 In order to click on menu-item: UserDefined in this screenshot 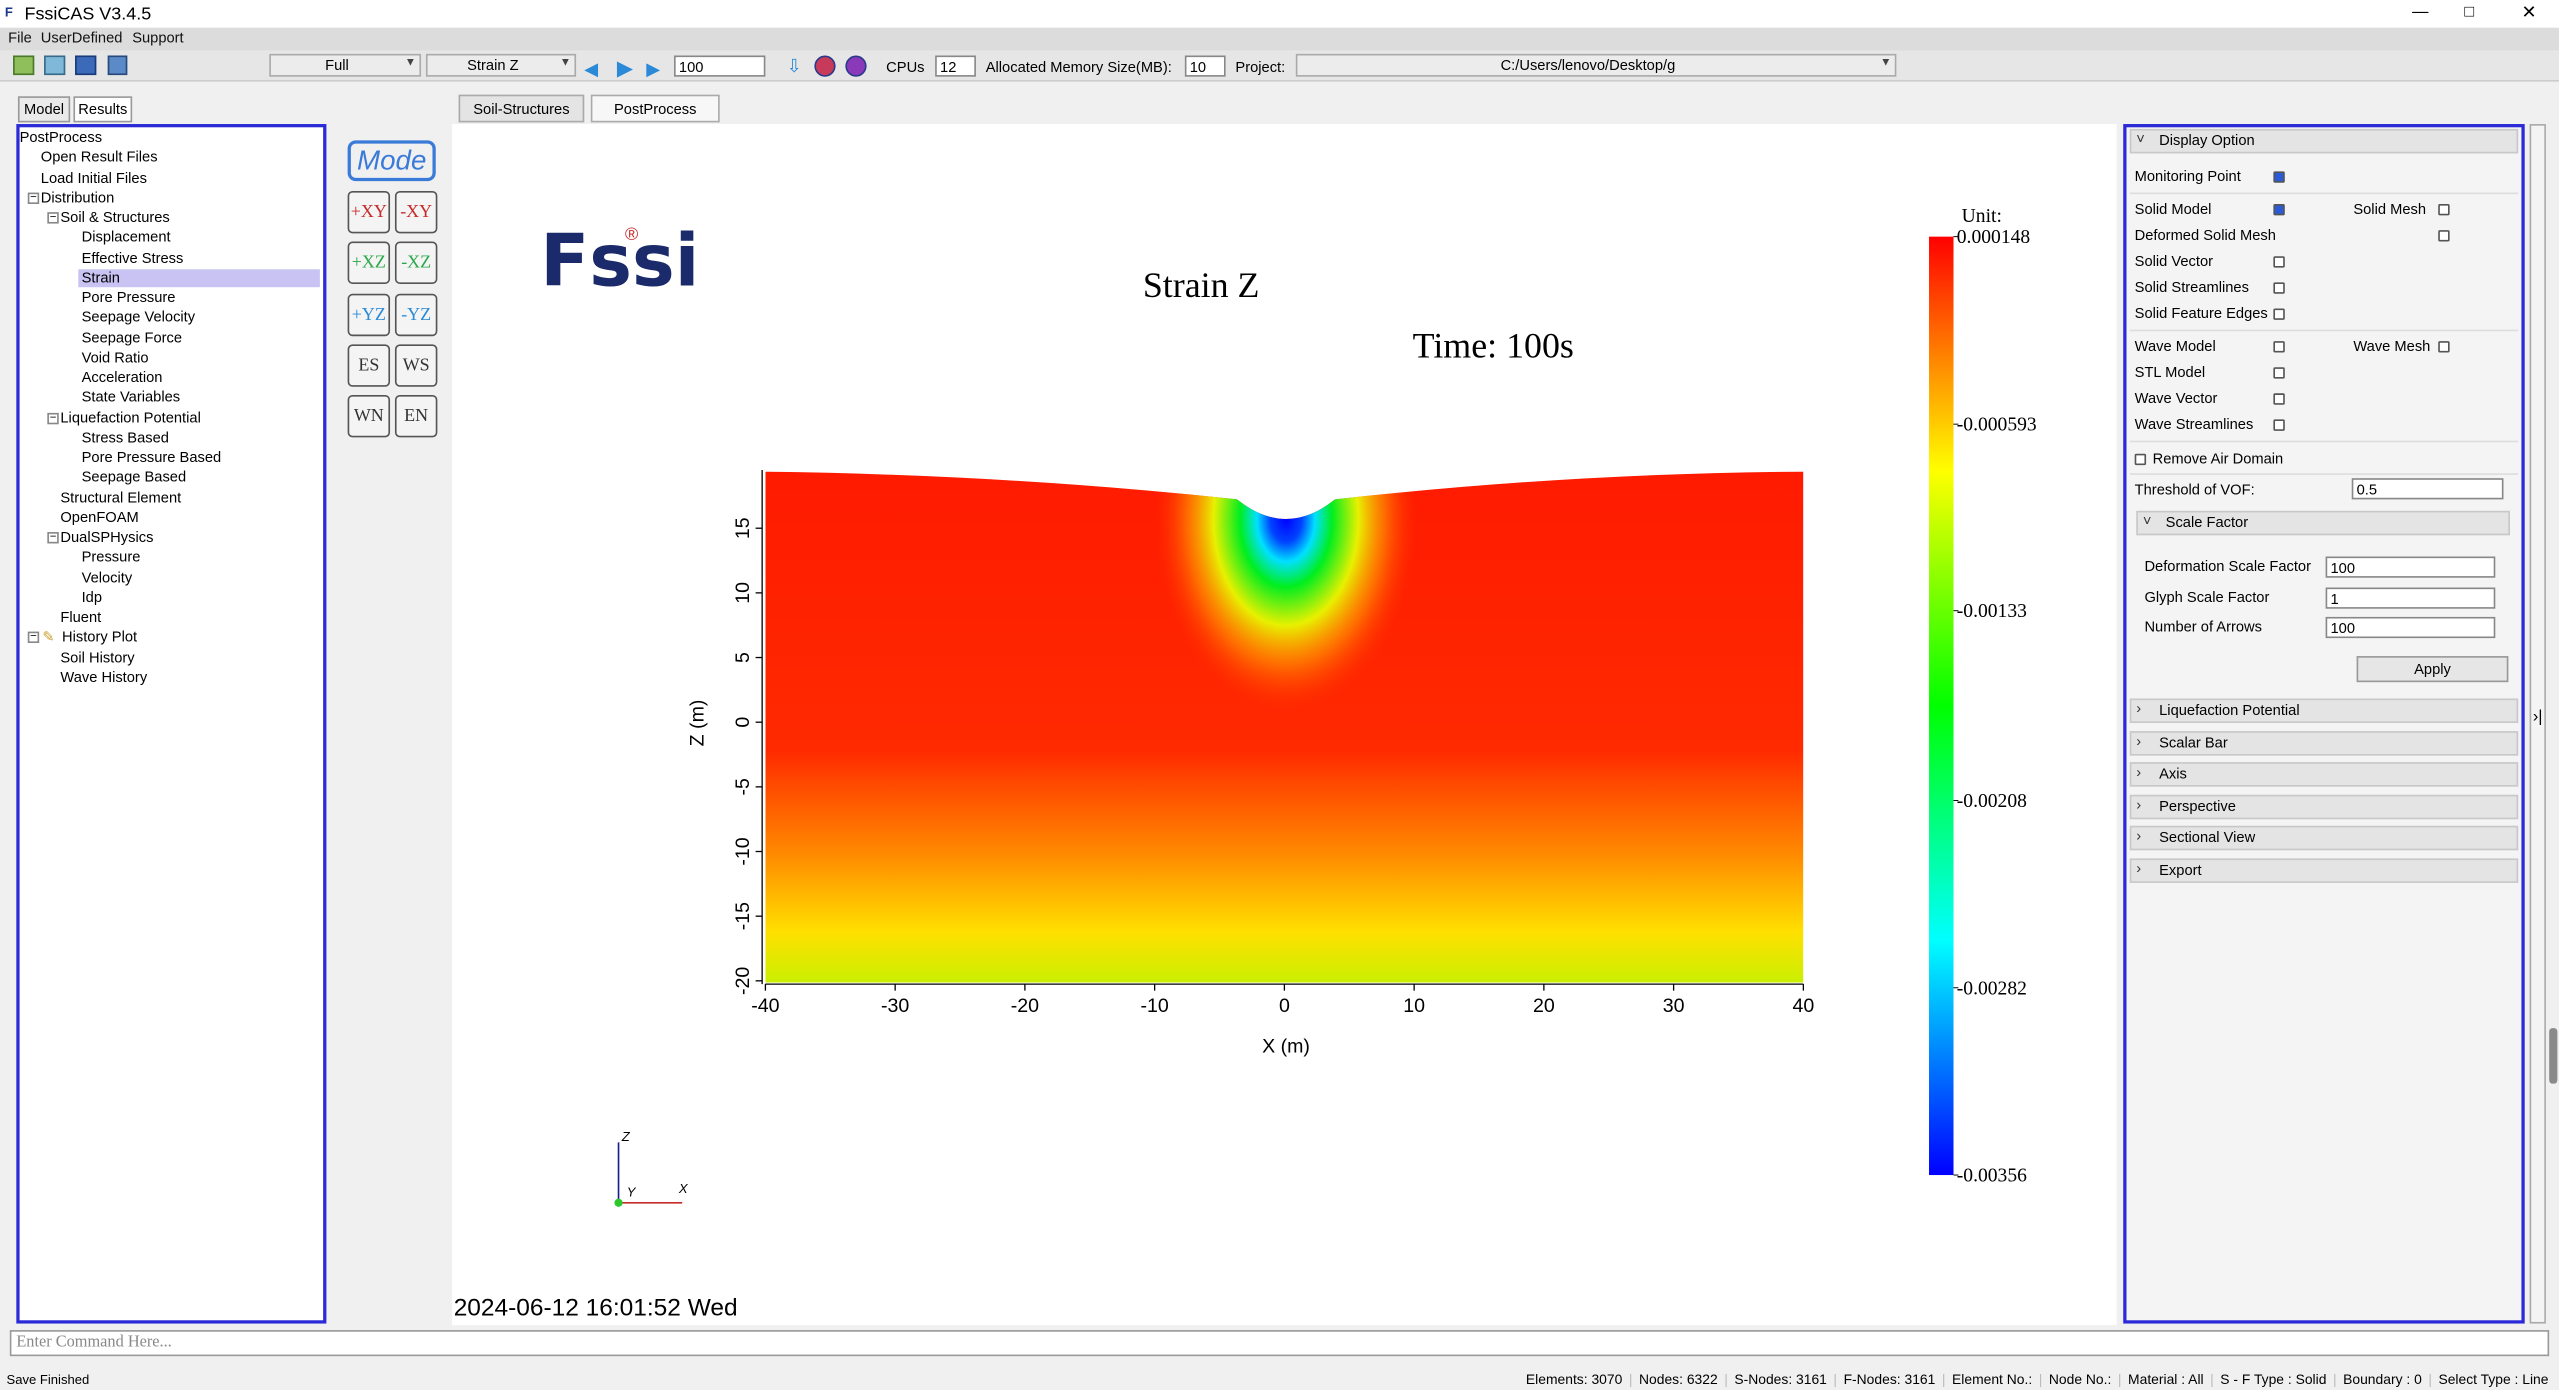, I will do `click(81, 37)`.